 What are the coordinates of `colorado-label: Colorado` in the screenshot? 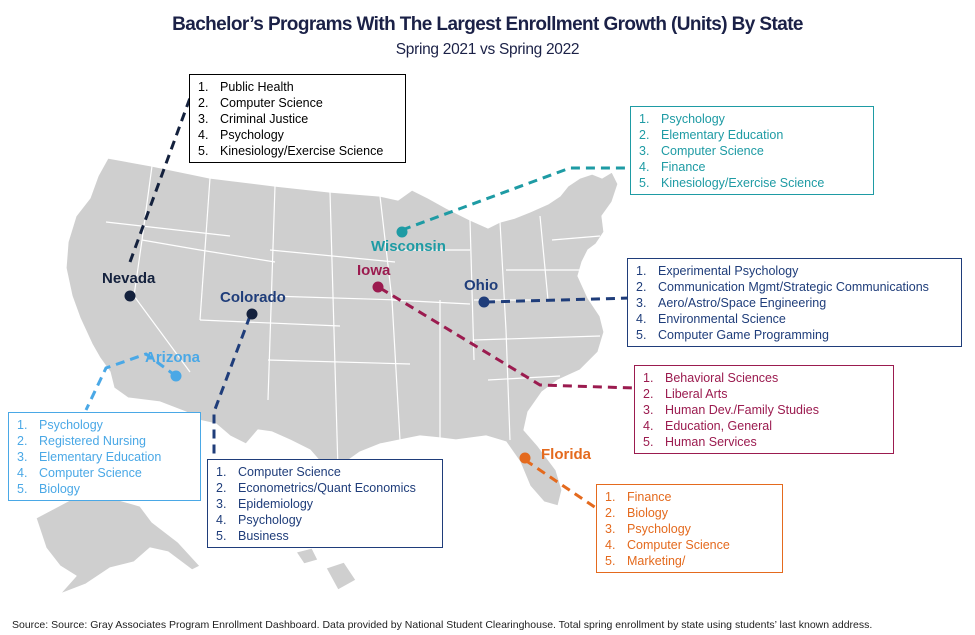 It's located at (253, 297).